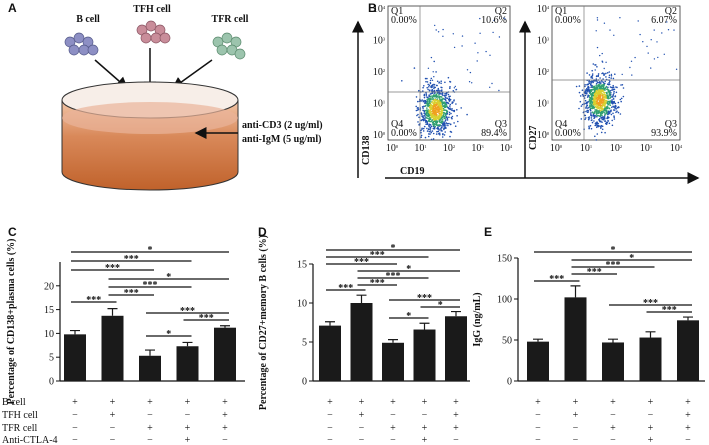 The image size is (709, 445). I want to click on quadrant-value: 0.00%, so click(404, 133).